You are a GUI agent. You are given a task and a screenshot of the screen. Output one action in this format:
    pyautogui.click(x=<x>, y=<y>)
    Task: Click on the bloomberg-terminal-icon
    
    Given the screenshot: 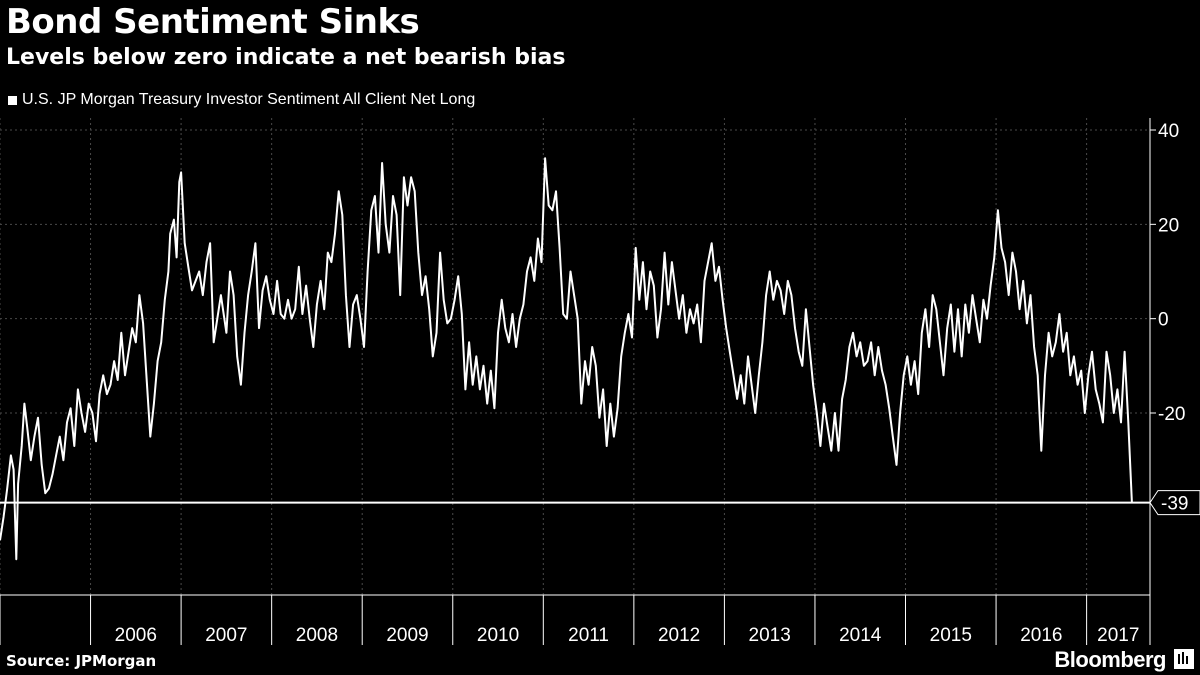 What is the action you would take?
    pyautogui.click(x=1184, y=659)
    